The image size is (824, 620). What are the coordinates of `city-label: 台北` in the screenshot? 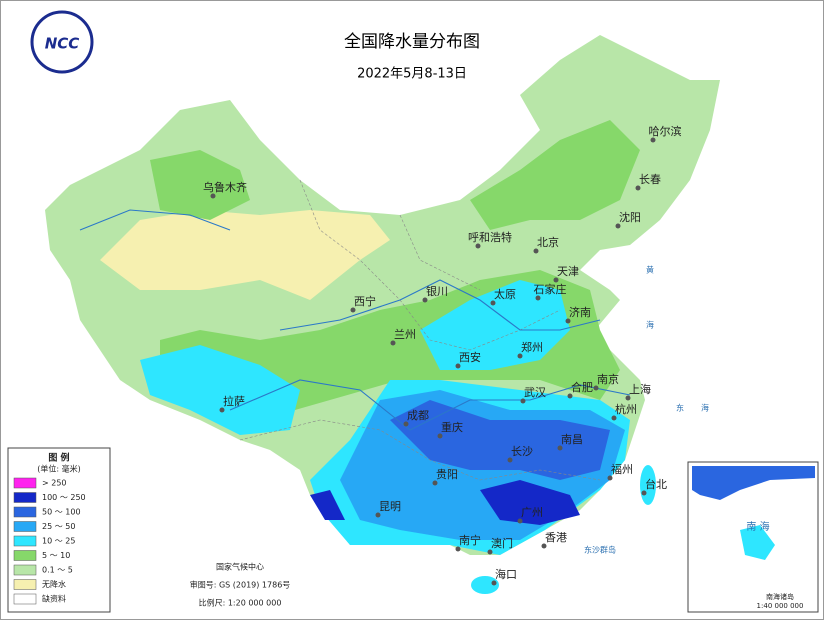 It's located at (656, 484).